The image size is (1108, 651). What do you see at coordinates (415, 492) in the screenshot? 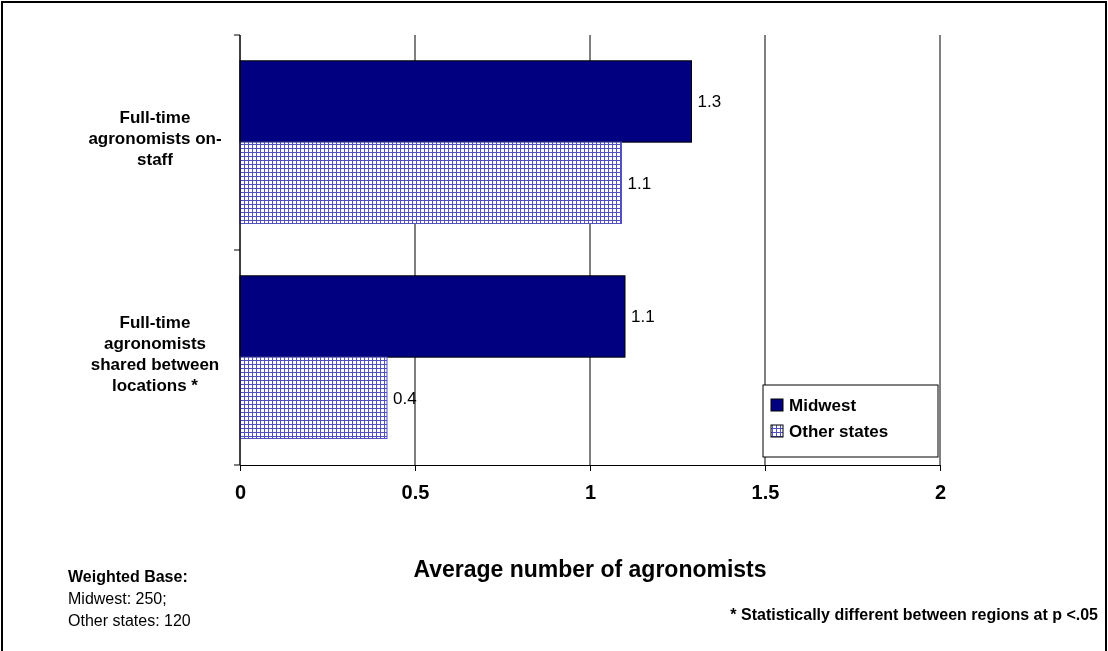
I see `x-tick-label: 0.5` at bounding box center [415, 492].